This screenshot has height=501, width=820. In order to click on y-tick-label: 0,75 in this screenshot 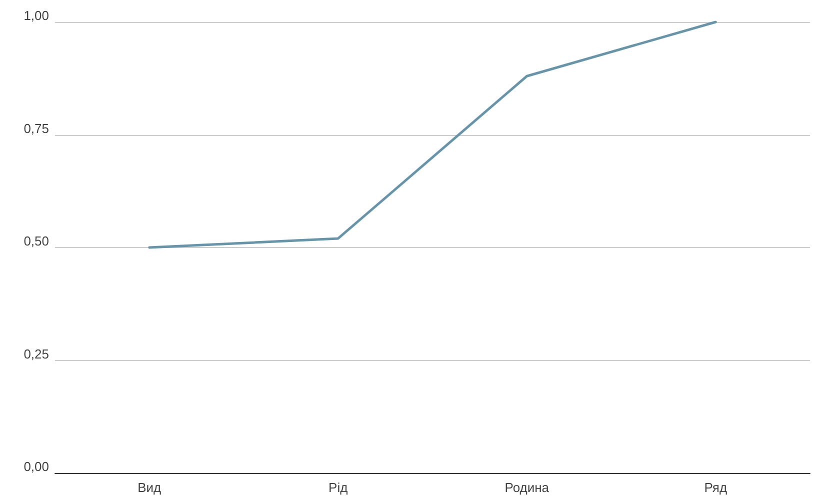, I will do `click(36, 128)`.